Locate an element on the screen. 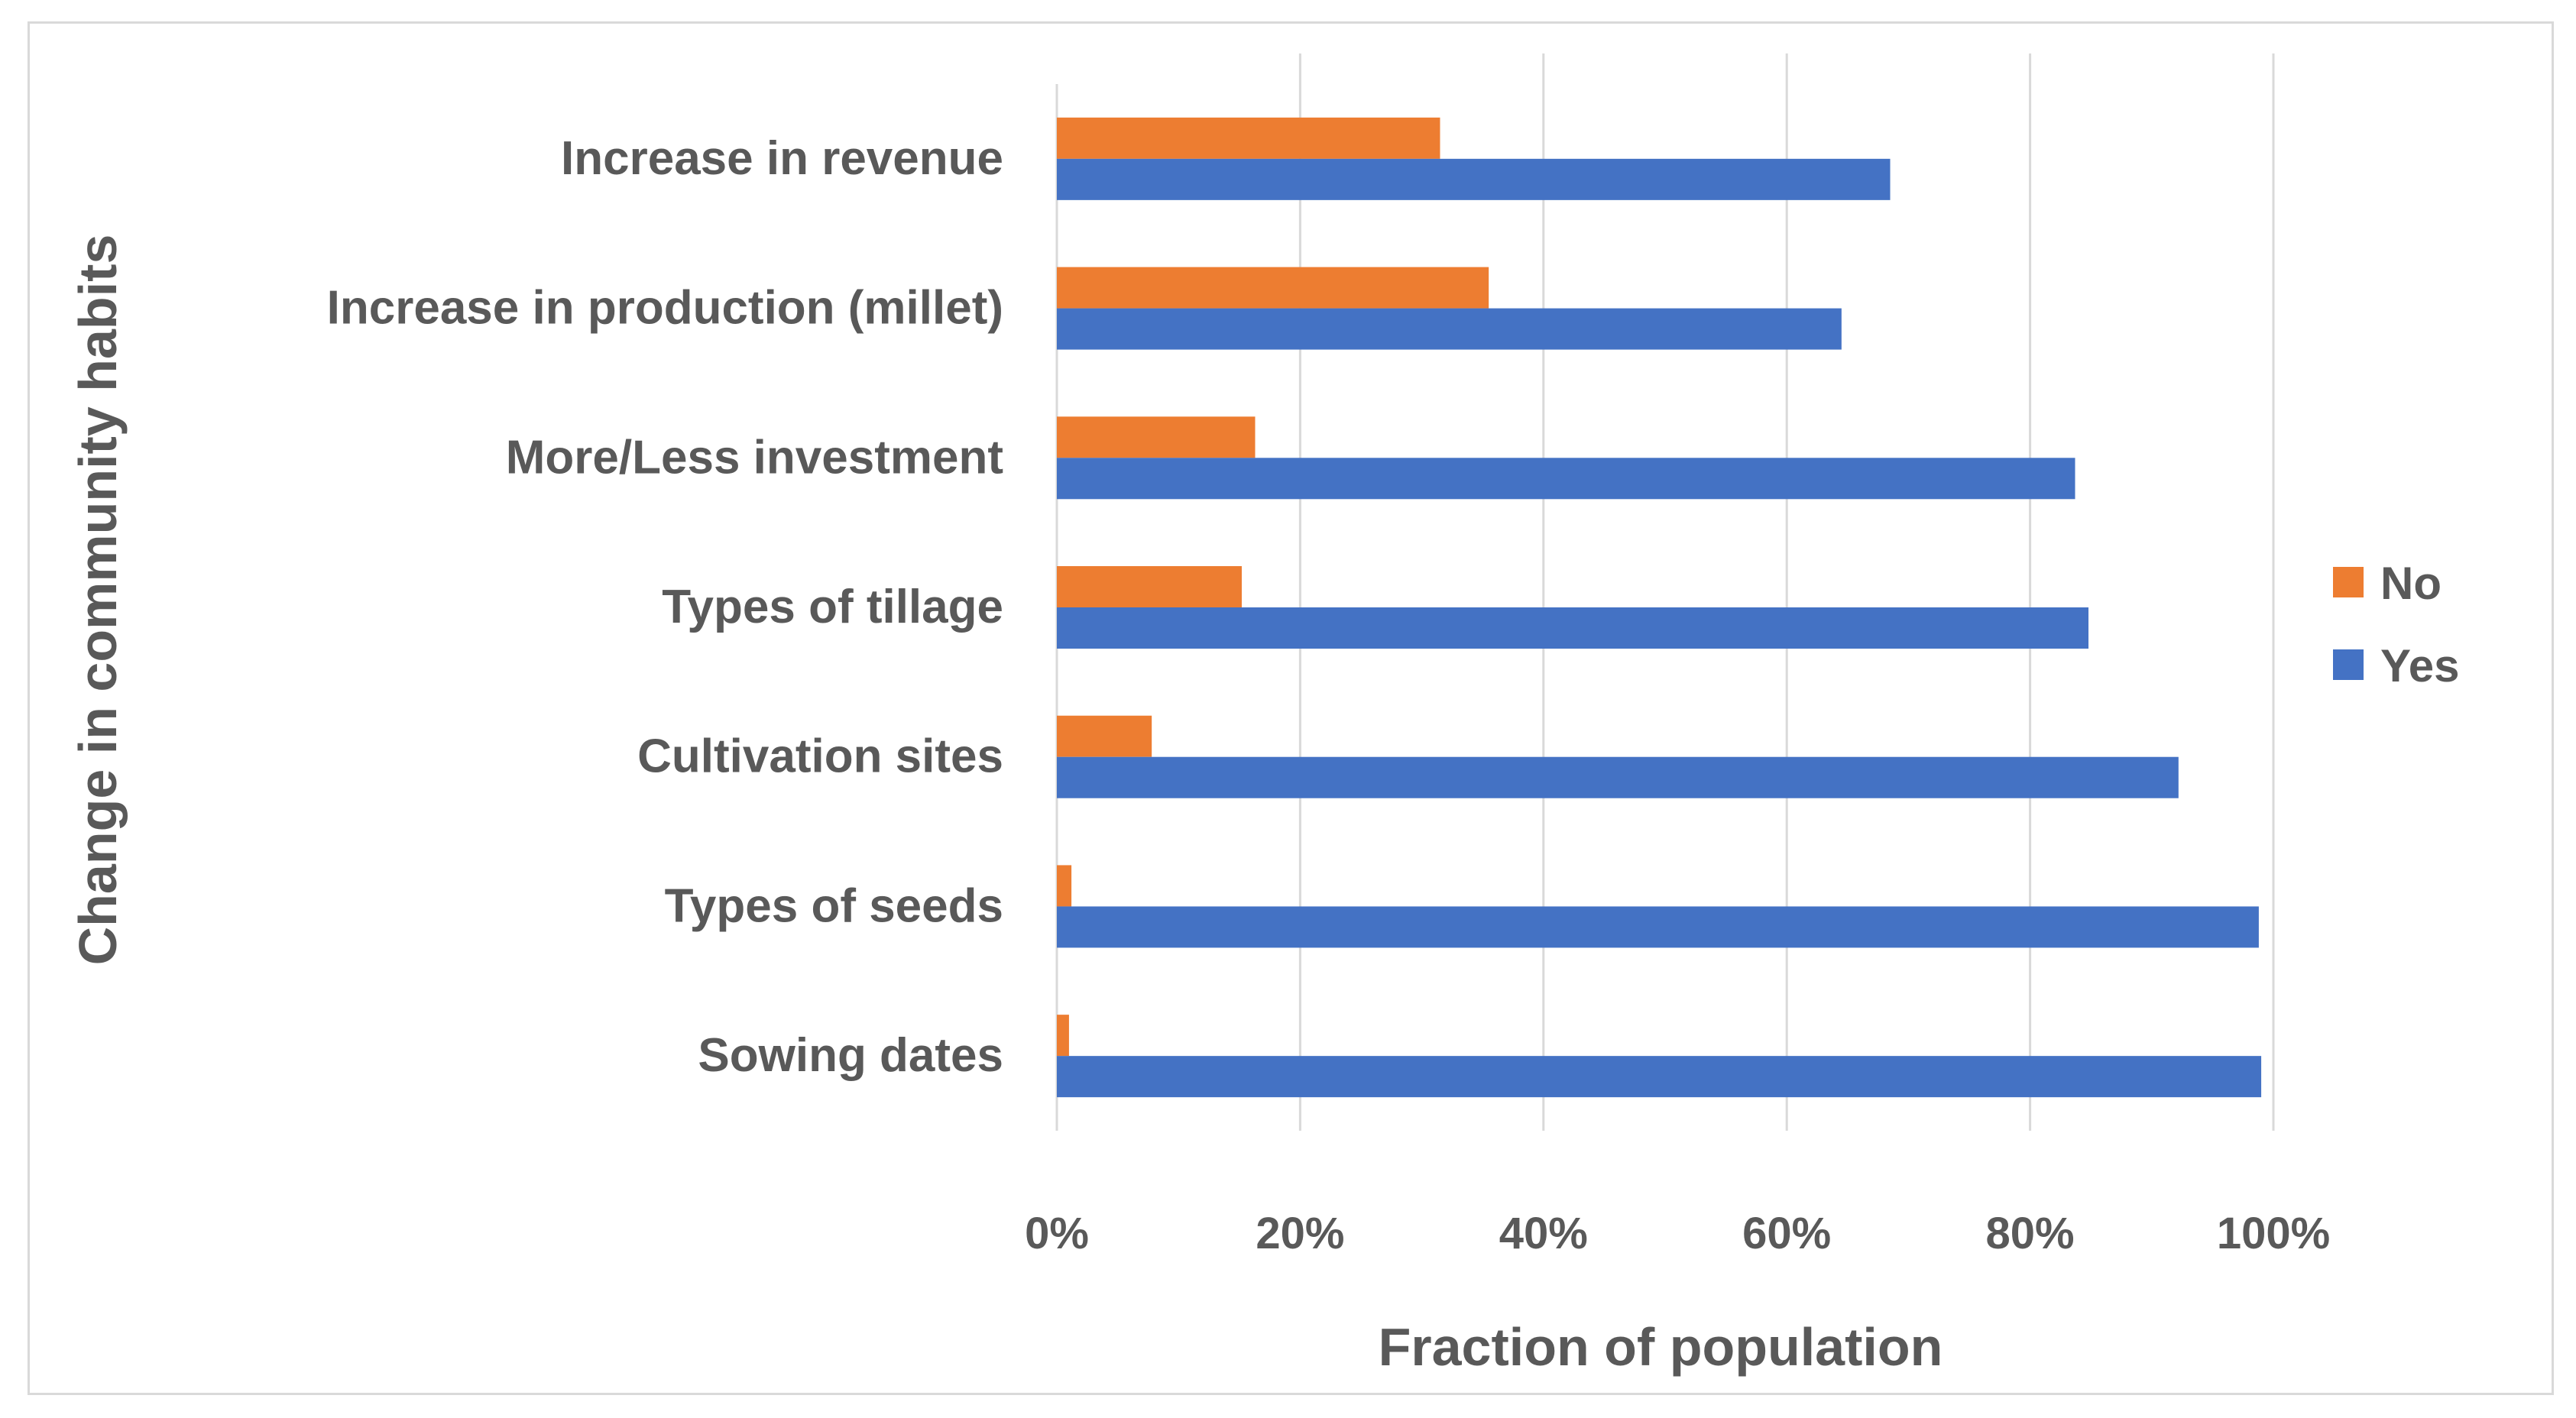 Image resolution: width=2576 pixels, height=1418 pixels. category-label: Cultivation sites is located at coordinates (820, 756).